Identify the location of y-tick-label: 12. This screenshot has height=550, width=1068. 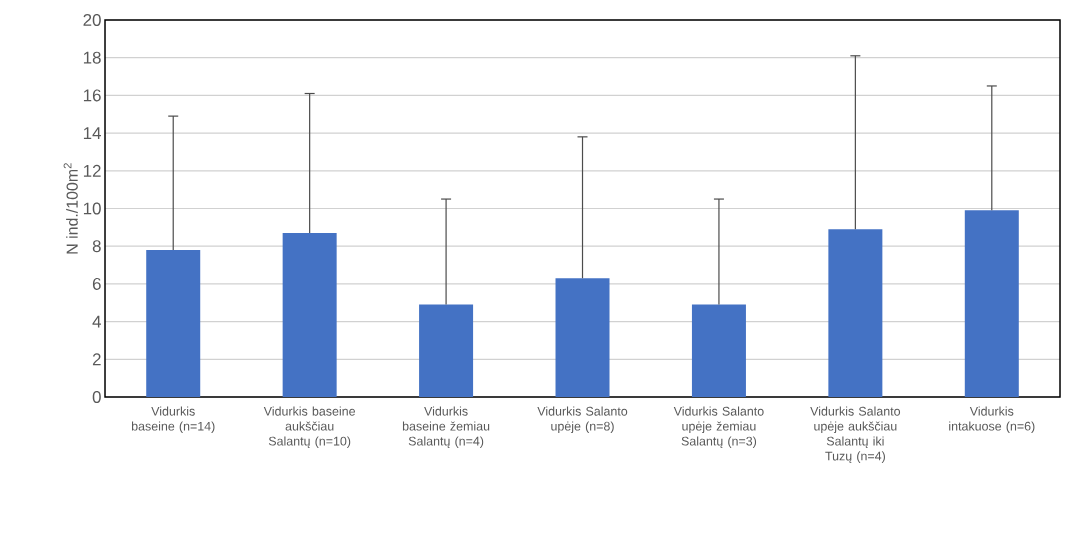
(92, 170).